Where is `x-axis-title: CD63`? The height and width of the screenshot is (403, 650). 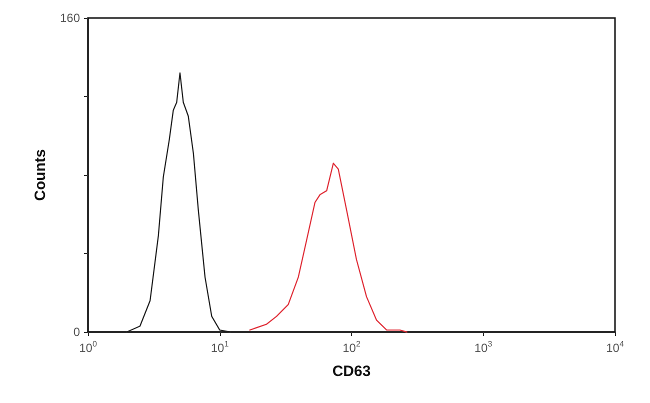
x-axis-title: CD63 is located at coordinates (351, 371).